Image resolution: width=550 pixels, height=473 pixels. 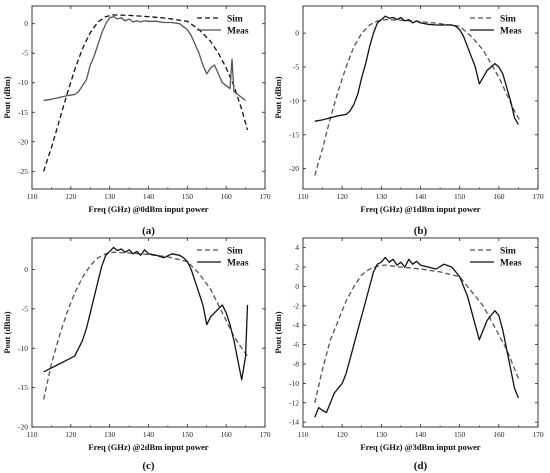 What do you see at coordinates (148, 209) in the screenshot?
I see `x-axis-title: Freq (GHz) @0dBm input power` at bounding box center [148, 209].